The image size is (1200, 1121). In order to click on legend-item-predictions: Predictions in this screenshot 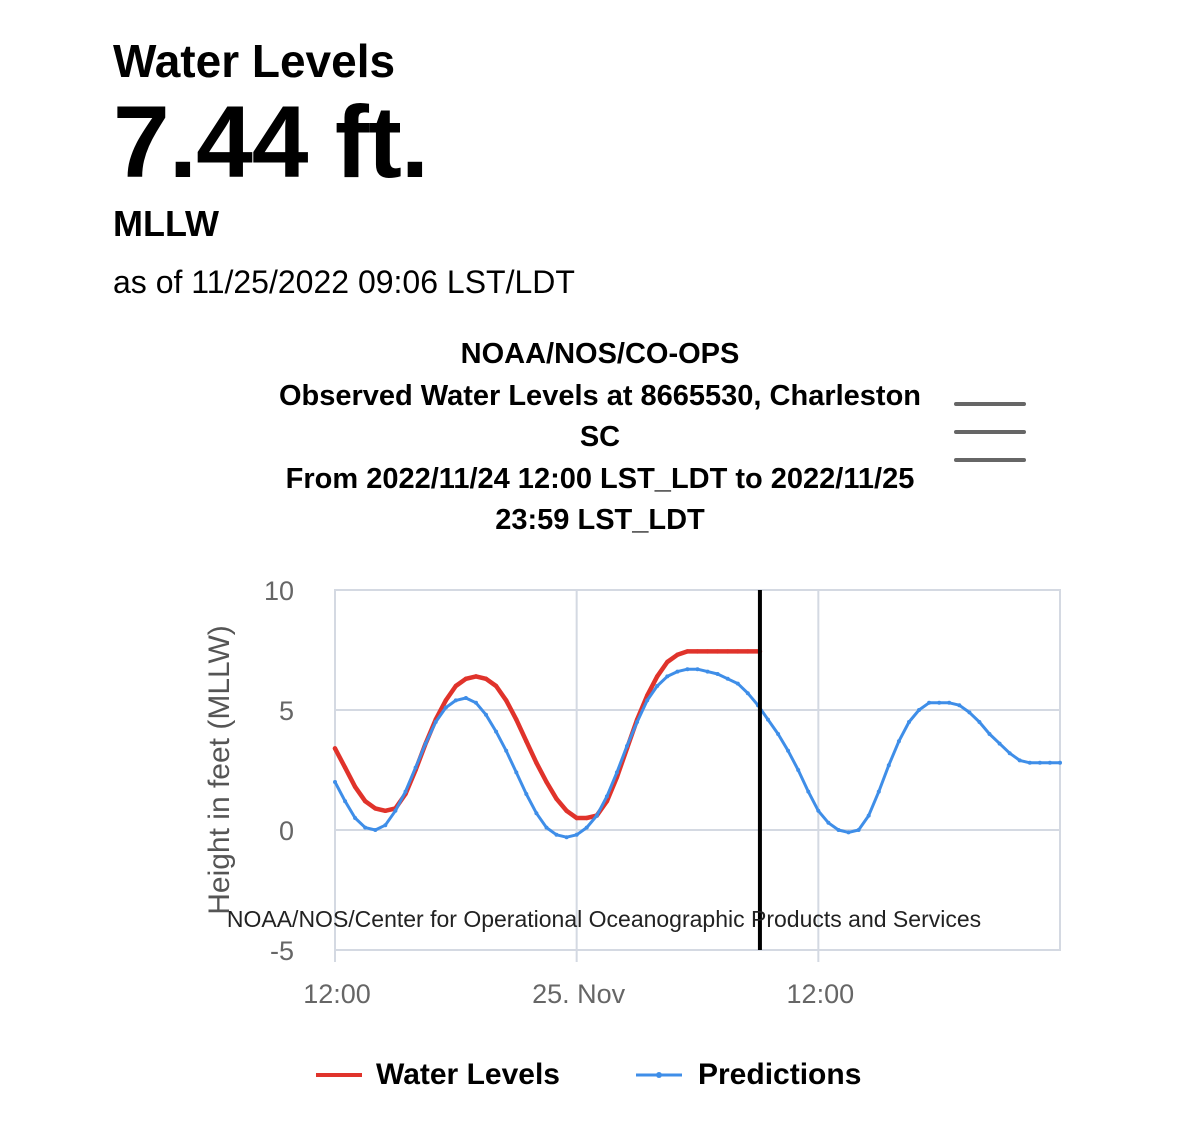, I will do `click(748, 1075)`.